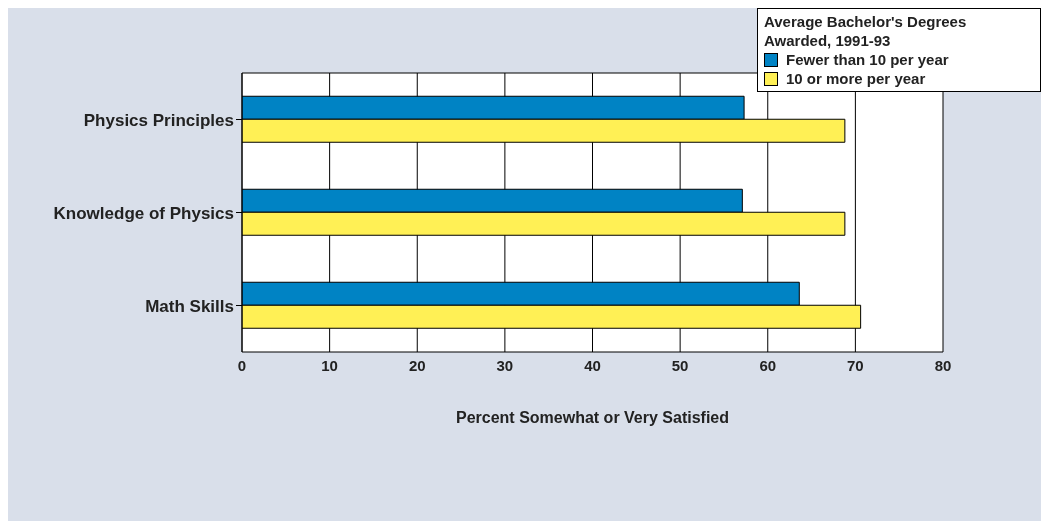 The width and height of the screenshot is (1049, 529). I want to click on x-tick-label: 70, so click(855, 365).